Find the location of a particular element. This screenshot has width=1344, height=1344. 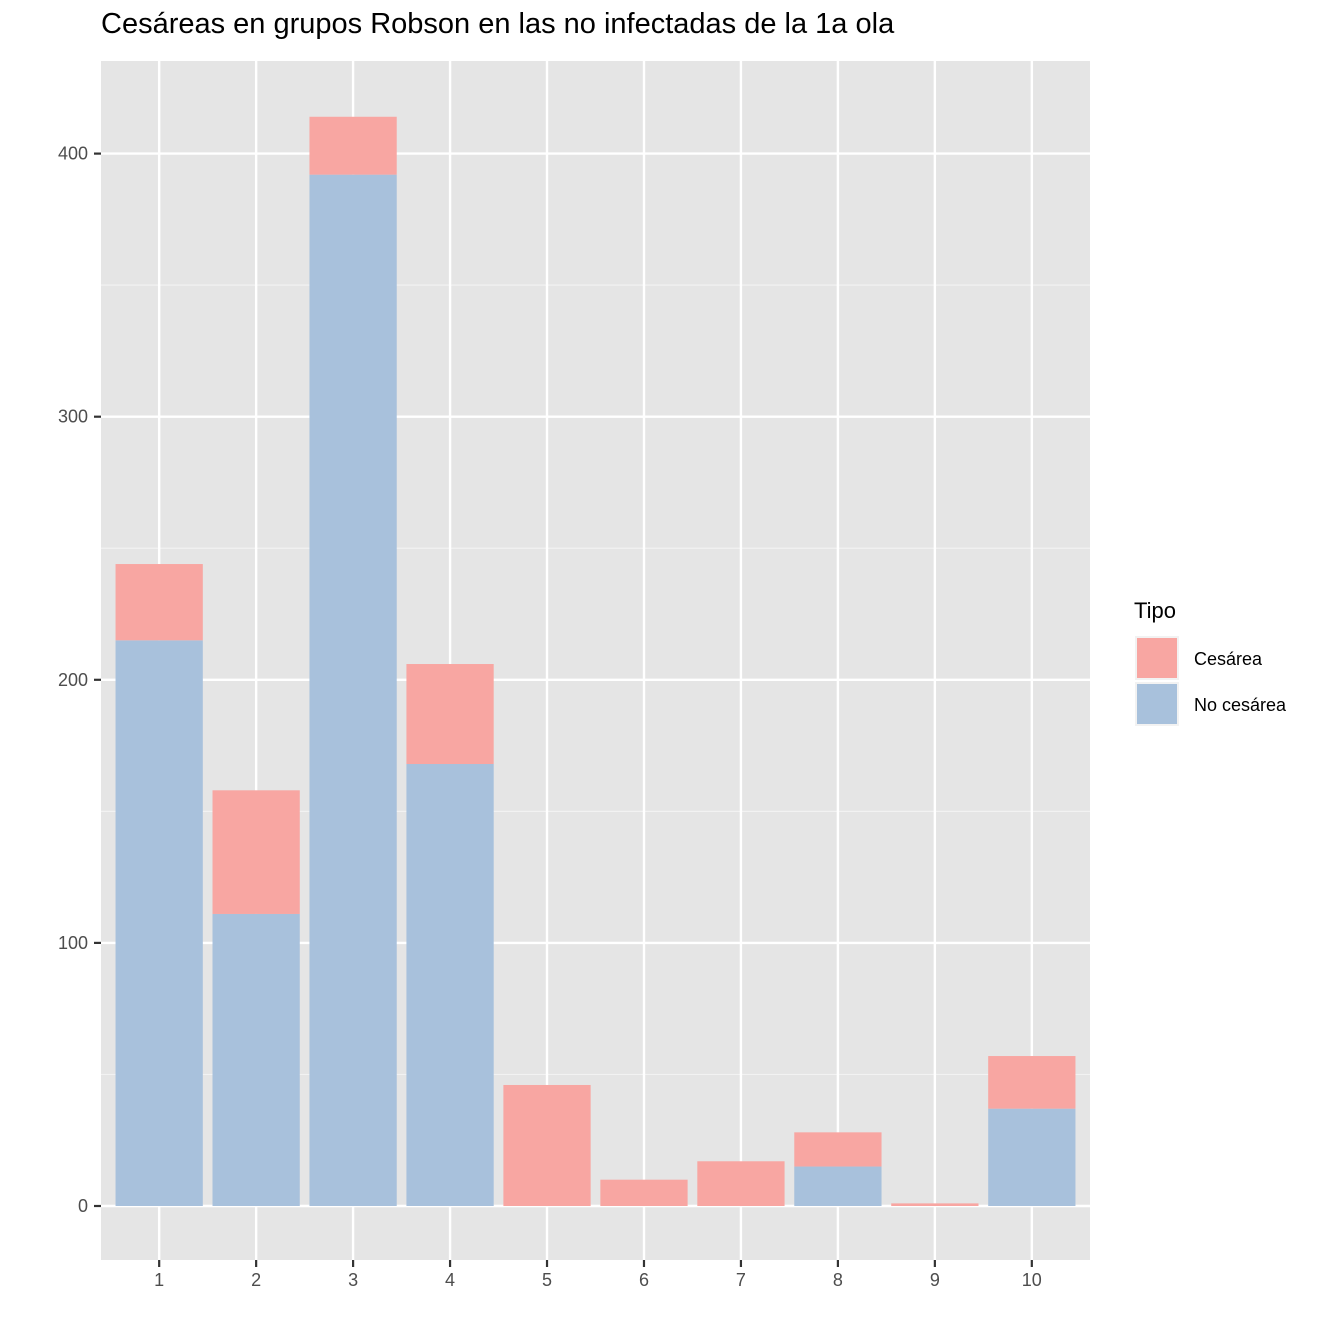

x-axis: 1 2 3 4 5 6 7 8 9 10 is located at coordinates (598, 1275).